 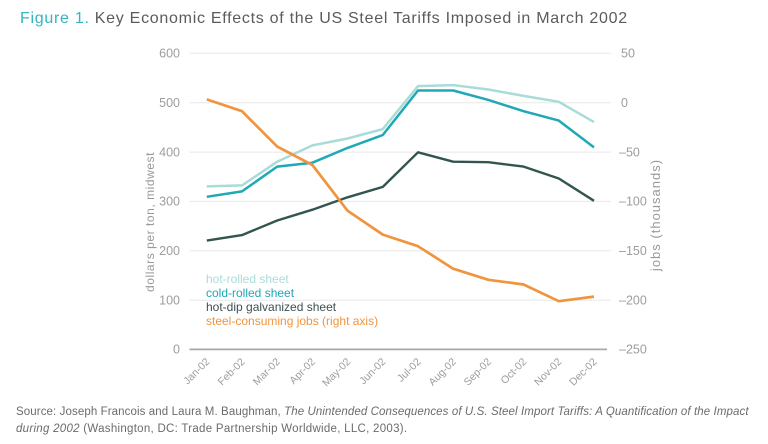 I want to click on svg-text: Jun-02, so click(x=372, y=371).